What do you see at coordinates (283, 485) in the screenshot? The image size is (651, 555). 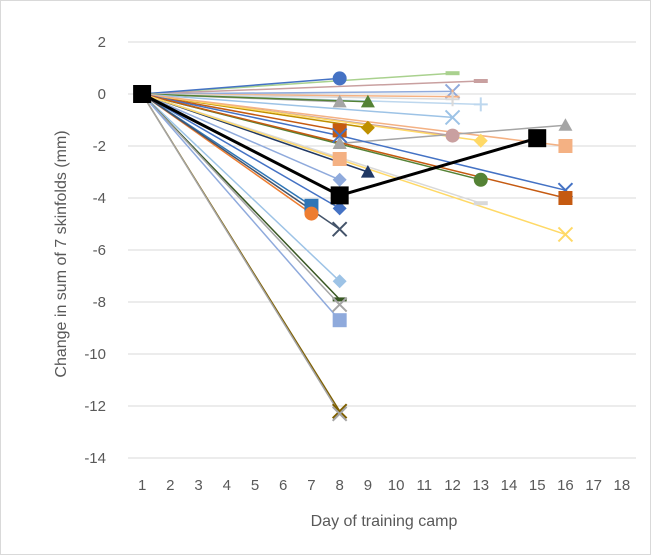 I see `x-tick-label: 6` at bounding box center [283, 485].